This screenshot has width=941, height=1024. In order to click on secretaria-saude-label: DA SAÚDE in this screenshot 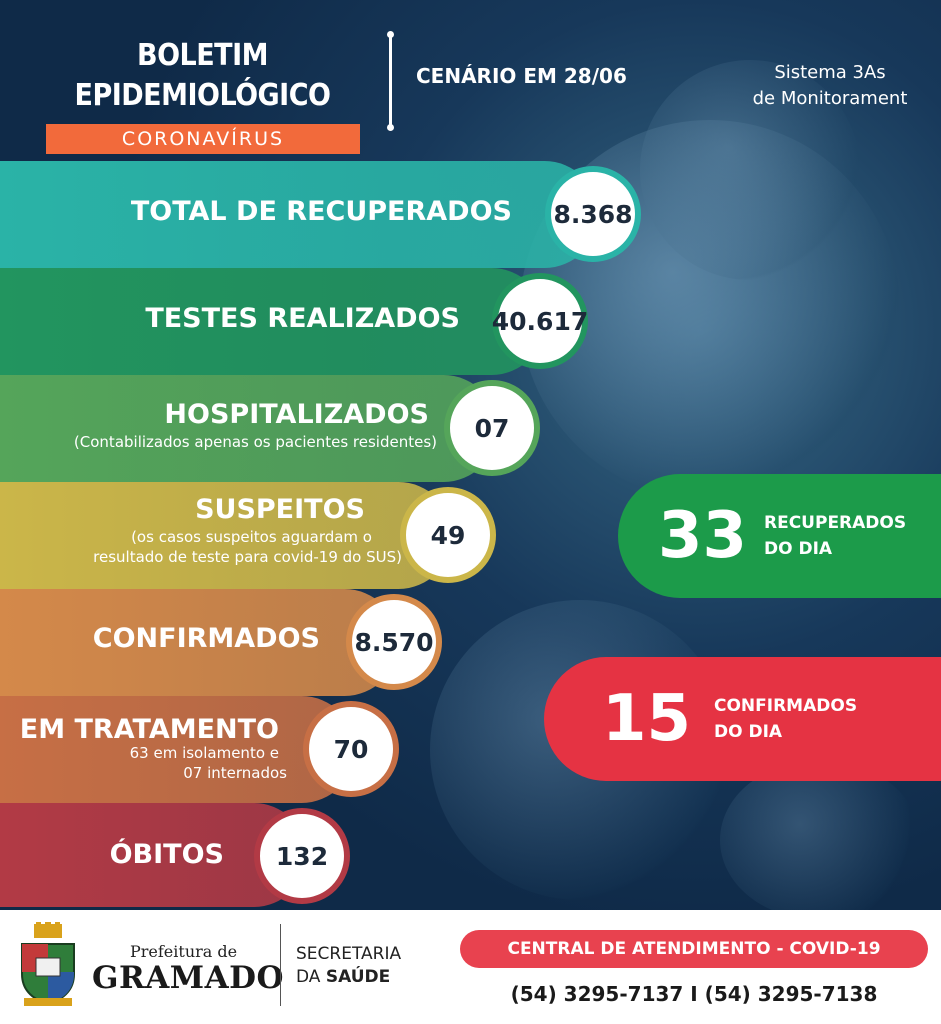, I will do `click(343, 977)`.